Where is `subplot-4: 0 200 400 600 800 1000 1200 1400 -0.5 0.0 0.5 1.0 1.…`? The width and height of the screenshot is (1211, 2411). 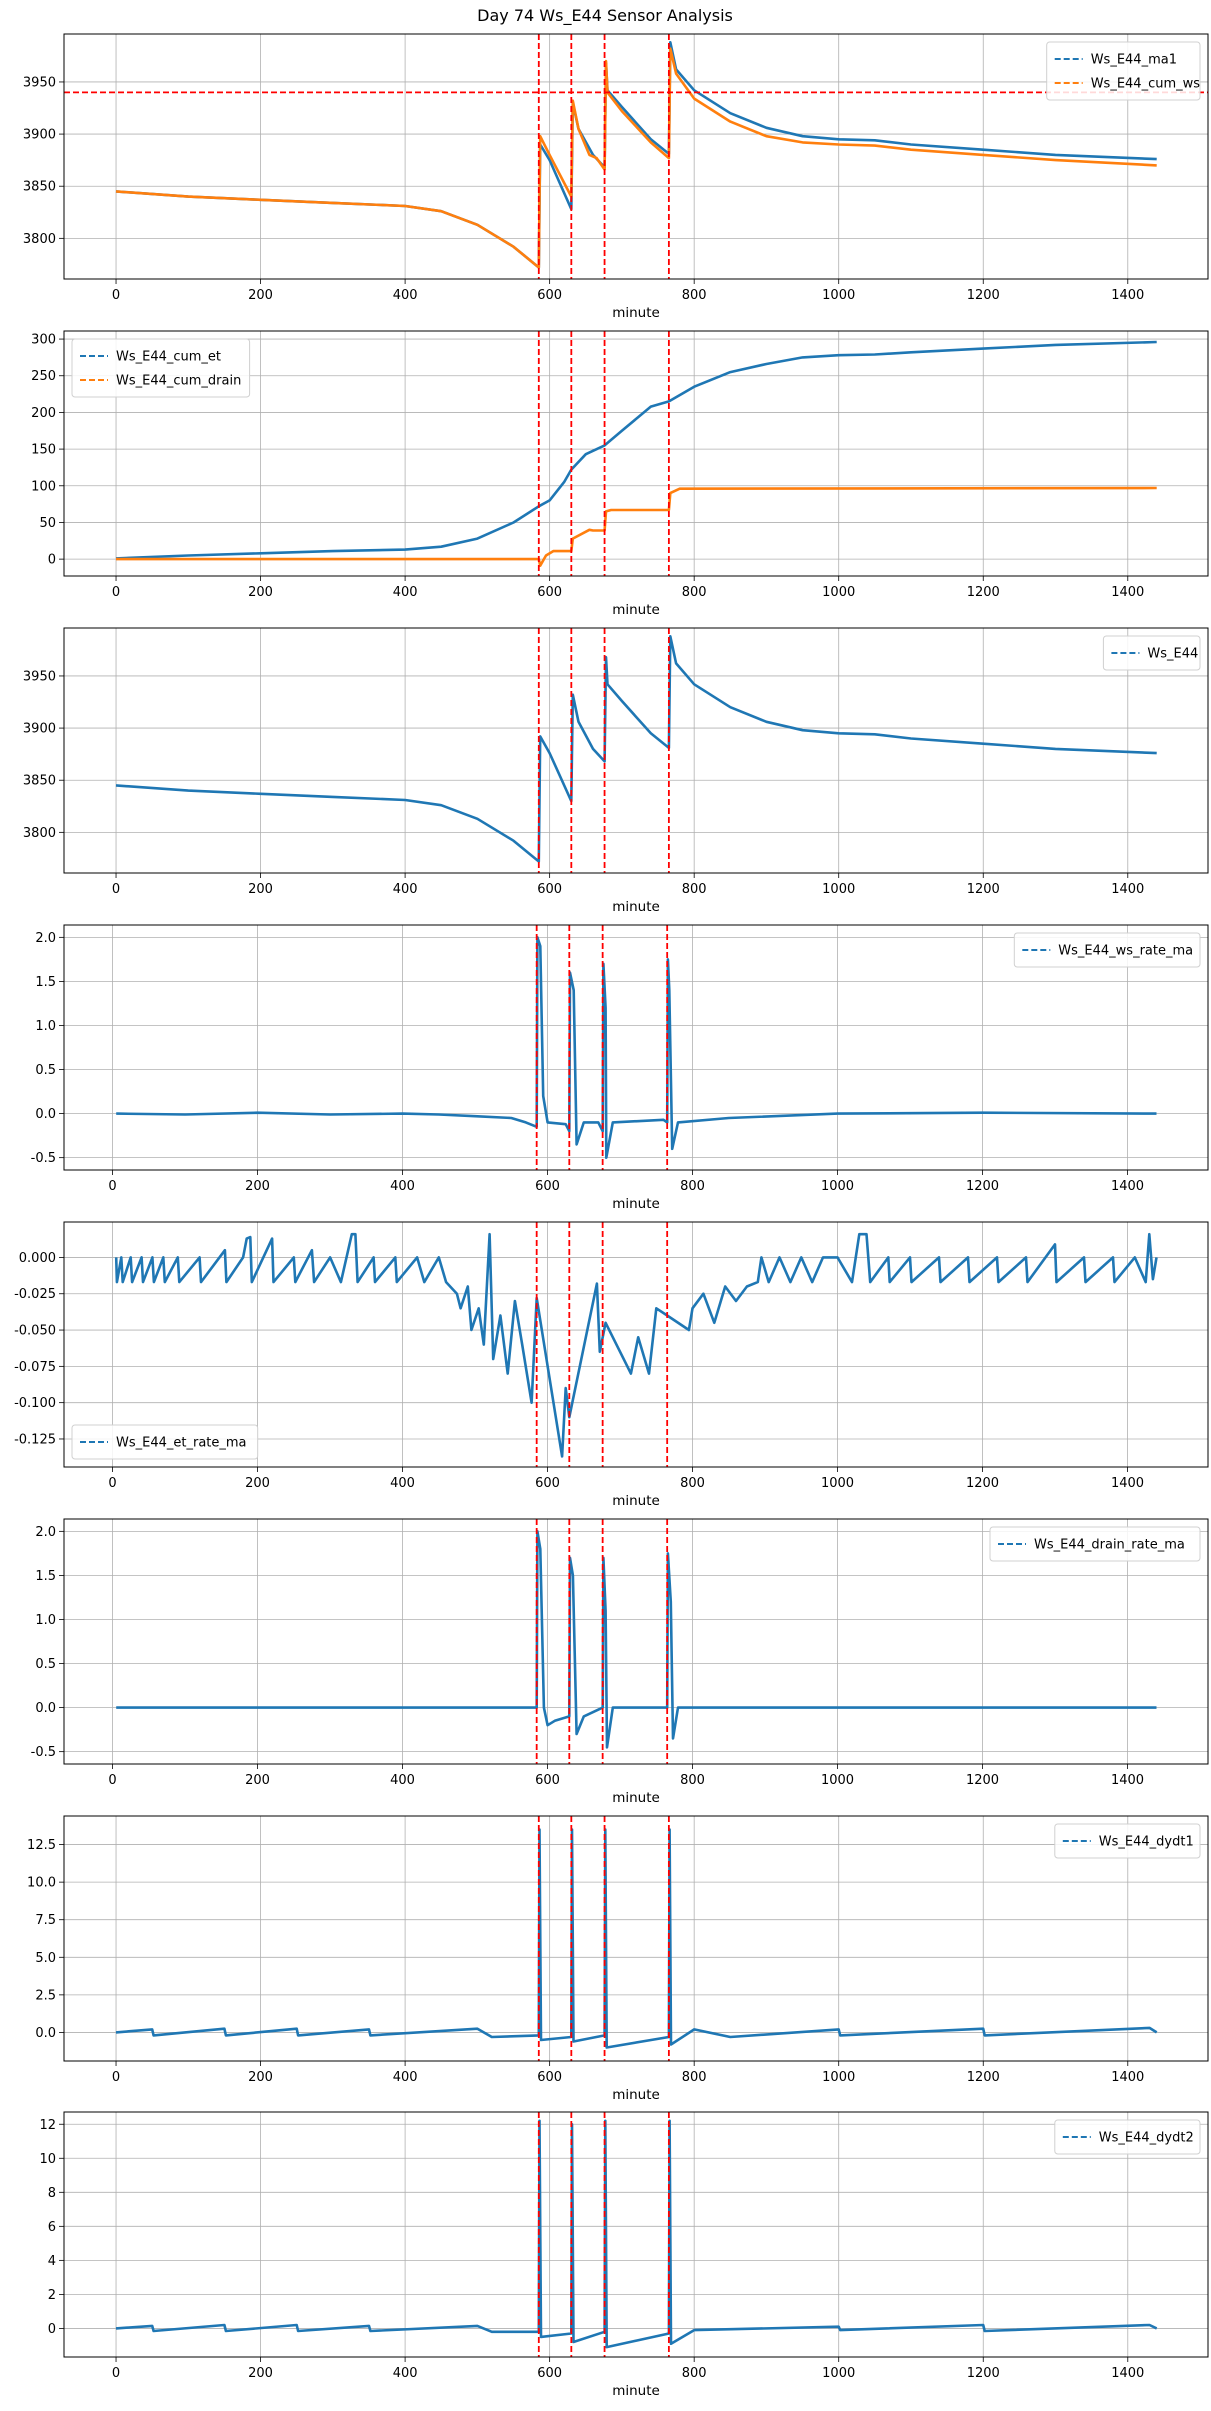
subplot-4: 0 200 400 600 800 1000 1200 1400 -0.5 0.0 0.5 1.0 1.… is located at coordinates (620, 1068).